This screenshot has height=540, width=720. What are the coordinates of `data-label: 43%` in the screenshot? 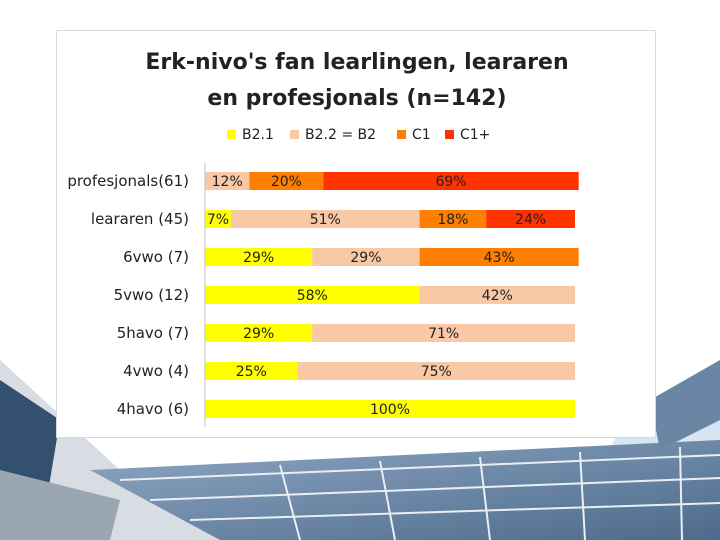 It's located at (499, 258).